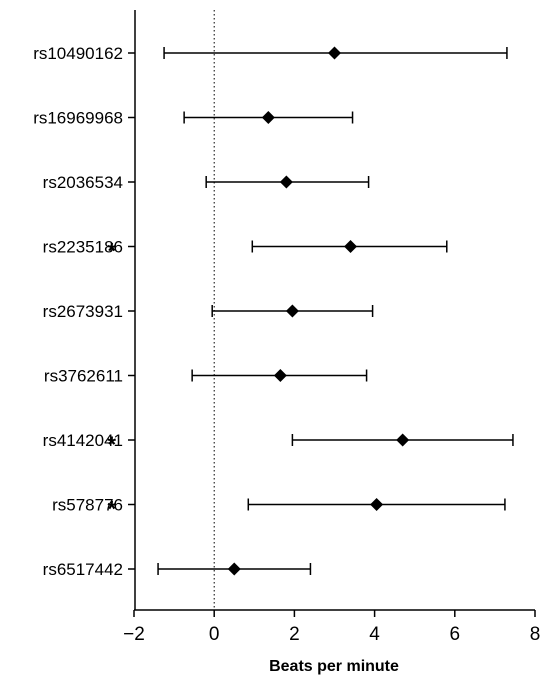 Image resolution: width=550 pixels, height=684 pixels. What do you see at coordinates (270, 53) in the screenshot?
I see `forest-row: rs10490162` at bounding box center [270, 53].